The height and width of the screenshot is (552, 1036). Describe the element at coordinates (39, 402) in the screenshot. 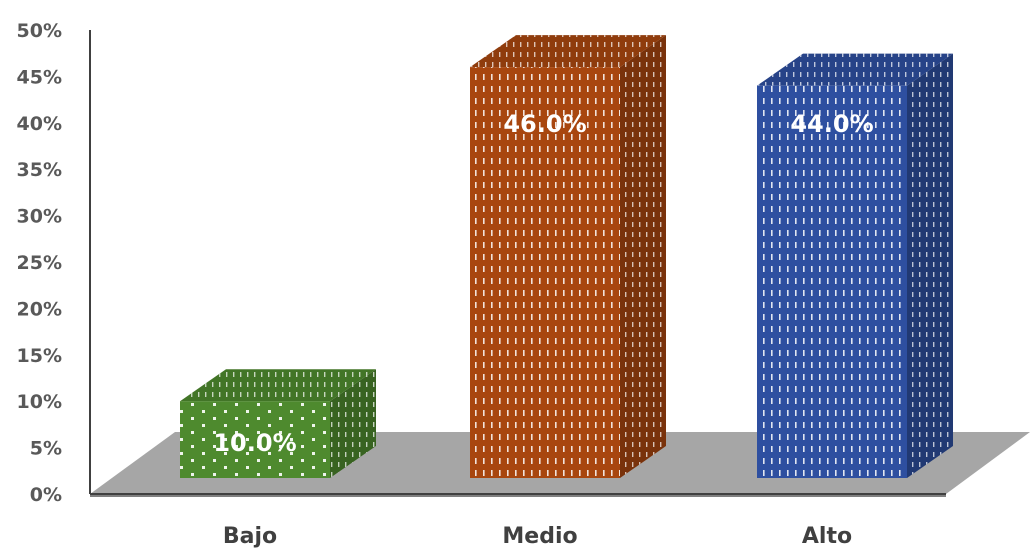

I see `y-tick-label: 10%` at that location.